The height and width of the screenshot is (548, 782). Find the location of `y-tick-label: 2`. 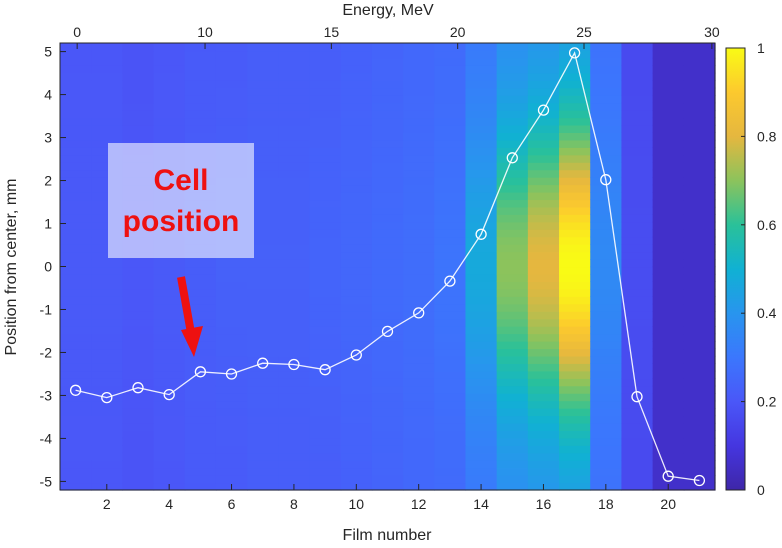

y-tick-label: 2 is located at coordinates (48, 181).